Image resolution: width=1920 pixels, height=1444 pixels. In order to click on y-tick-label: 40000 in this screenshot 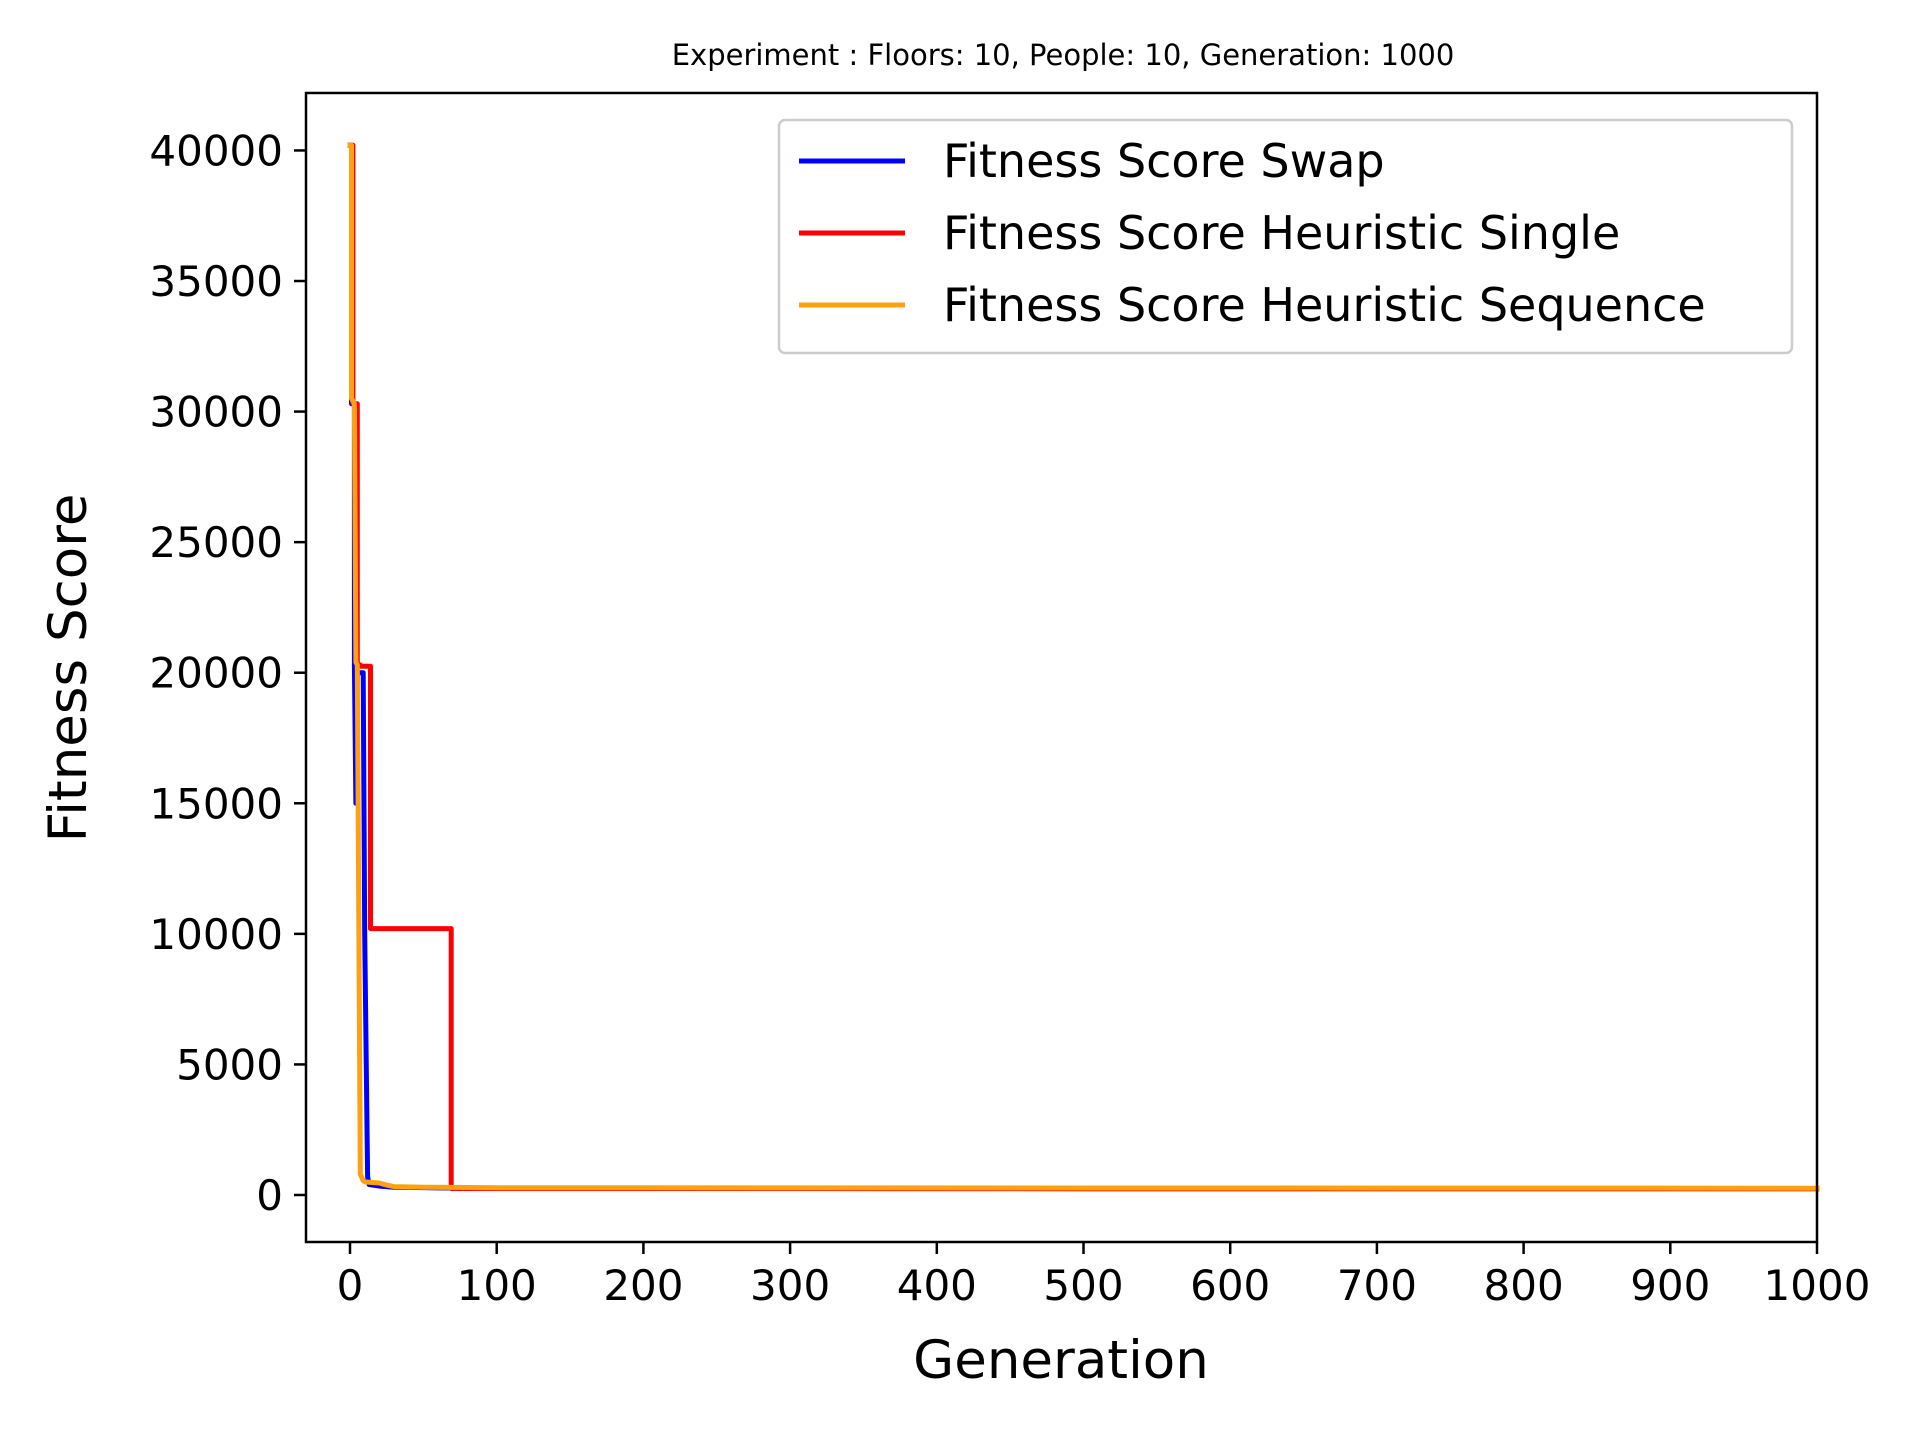, I will do `click(216, 150)`.